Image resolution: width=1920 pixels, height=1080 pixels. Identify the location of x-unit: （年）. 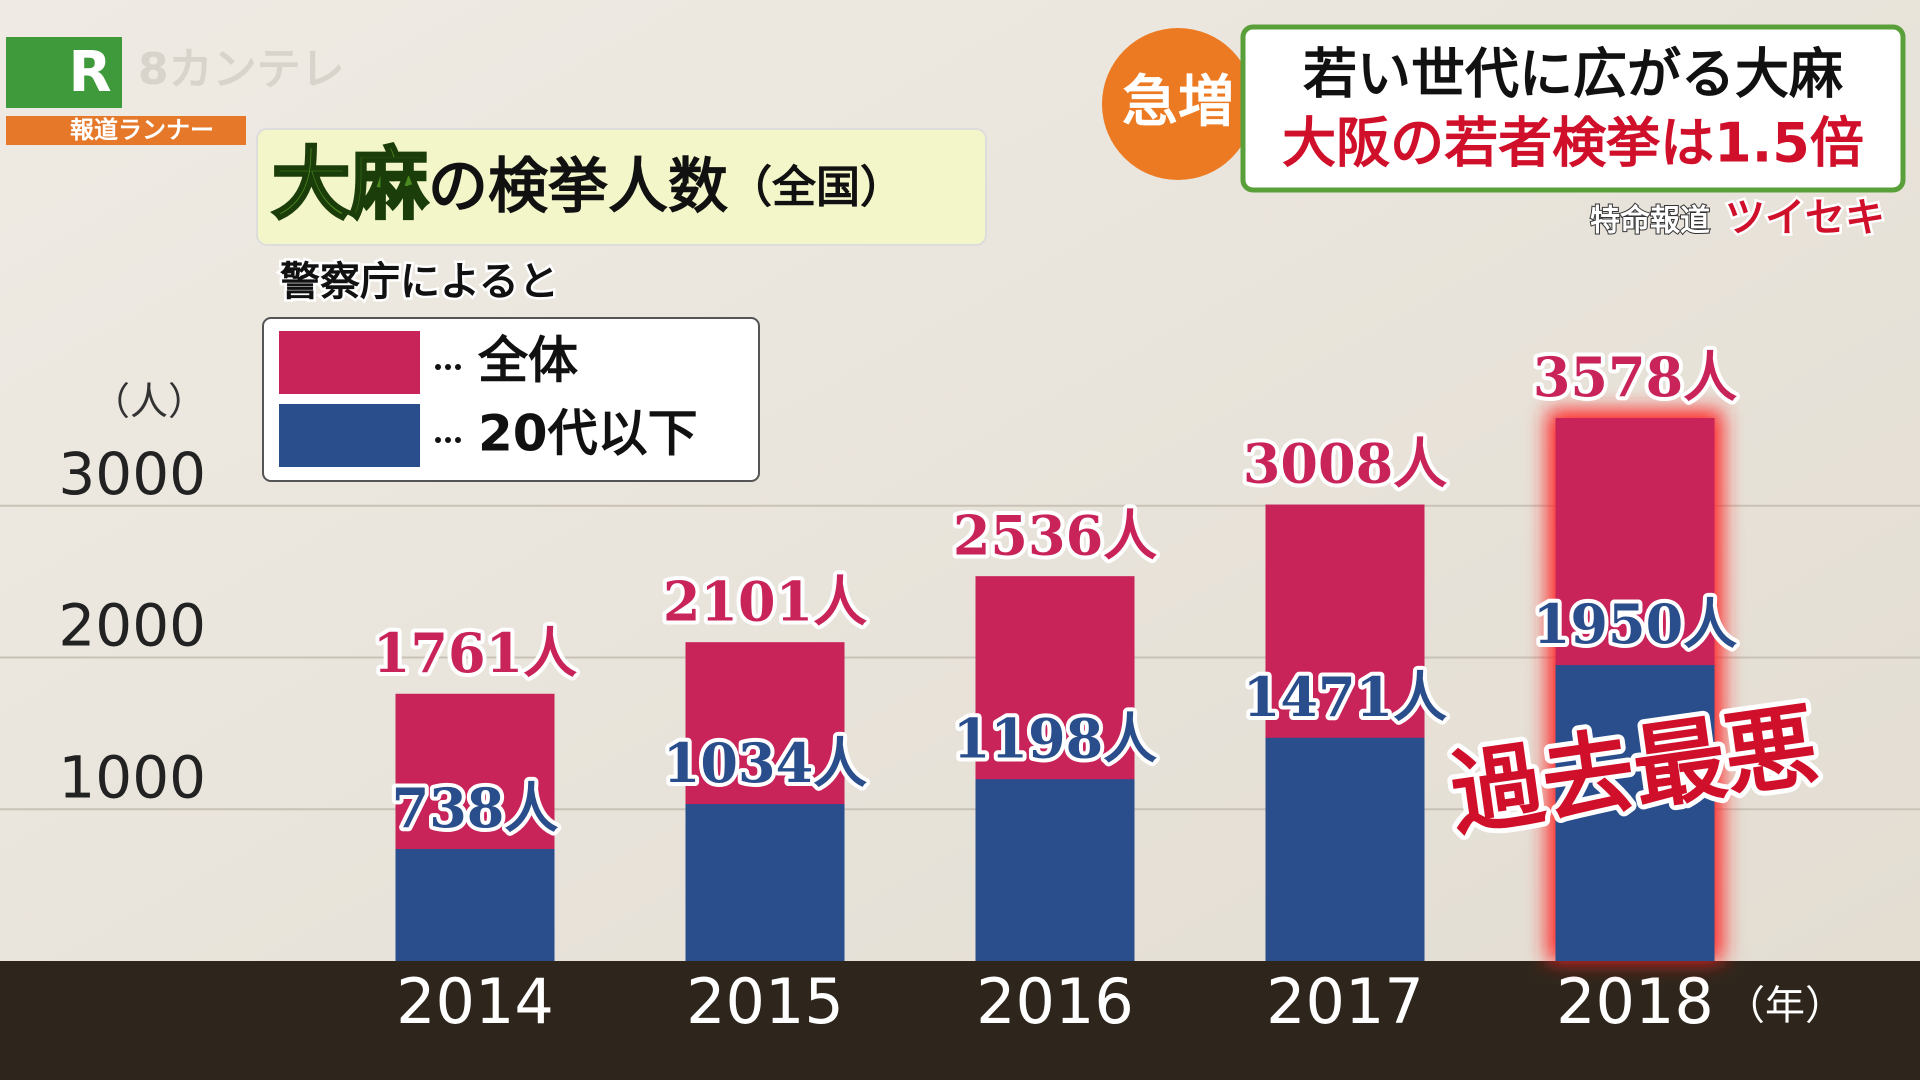
(1785, 1006).